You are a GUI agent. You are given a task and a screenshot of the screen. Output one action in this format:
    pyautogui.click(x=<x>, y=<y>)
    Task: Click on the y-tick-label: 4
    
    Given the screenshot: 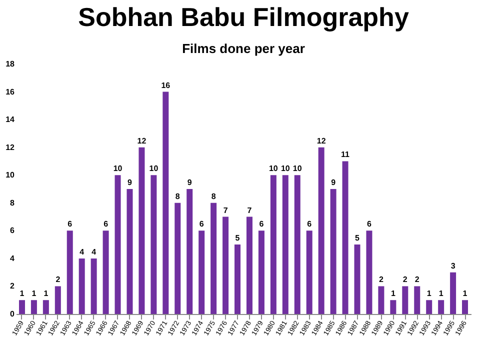 What is the action you would take?
    pyautogui.click(x=13, y=258)
    